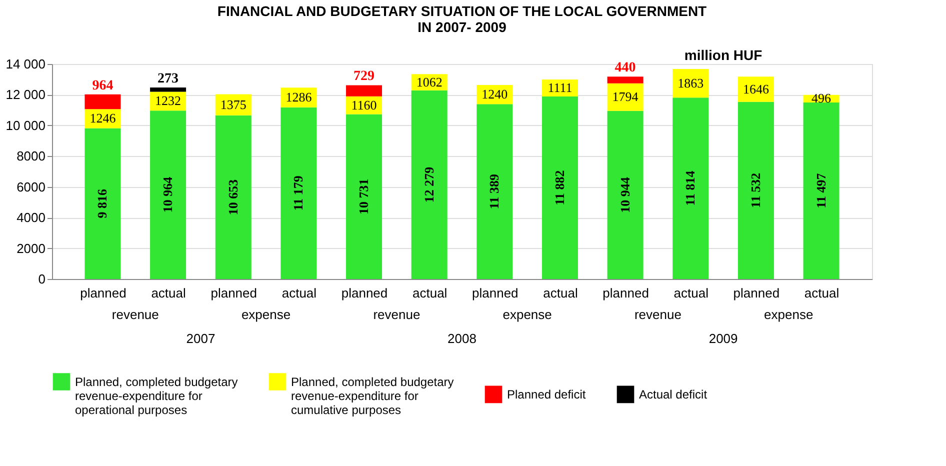  Describe the element at coordinates (372, 395) in the screenshot. I see `legend-label: Planned, completed budgetary revenue-expenditure for cumulative purposes` at that location.